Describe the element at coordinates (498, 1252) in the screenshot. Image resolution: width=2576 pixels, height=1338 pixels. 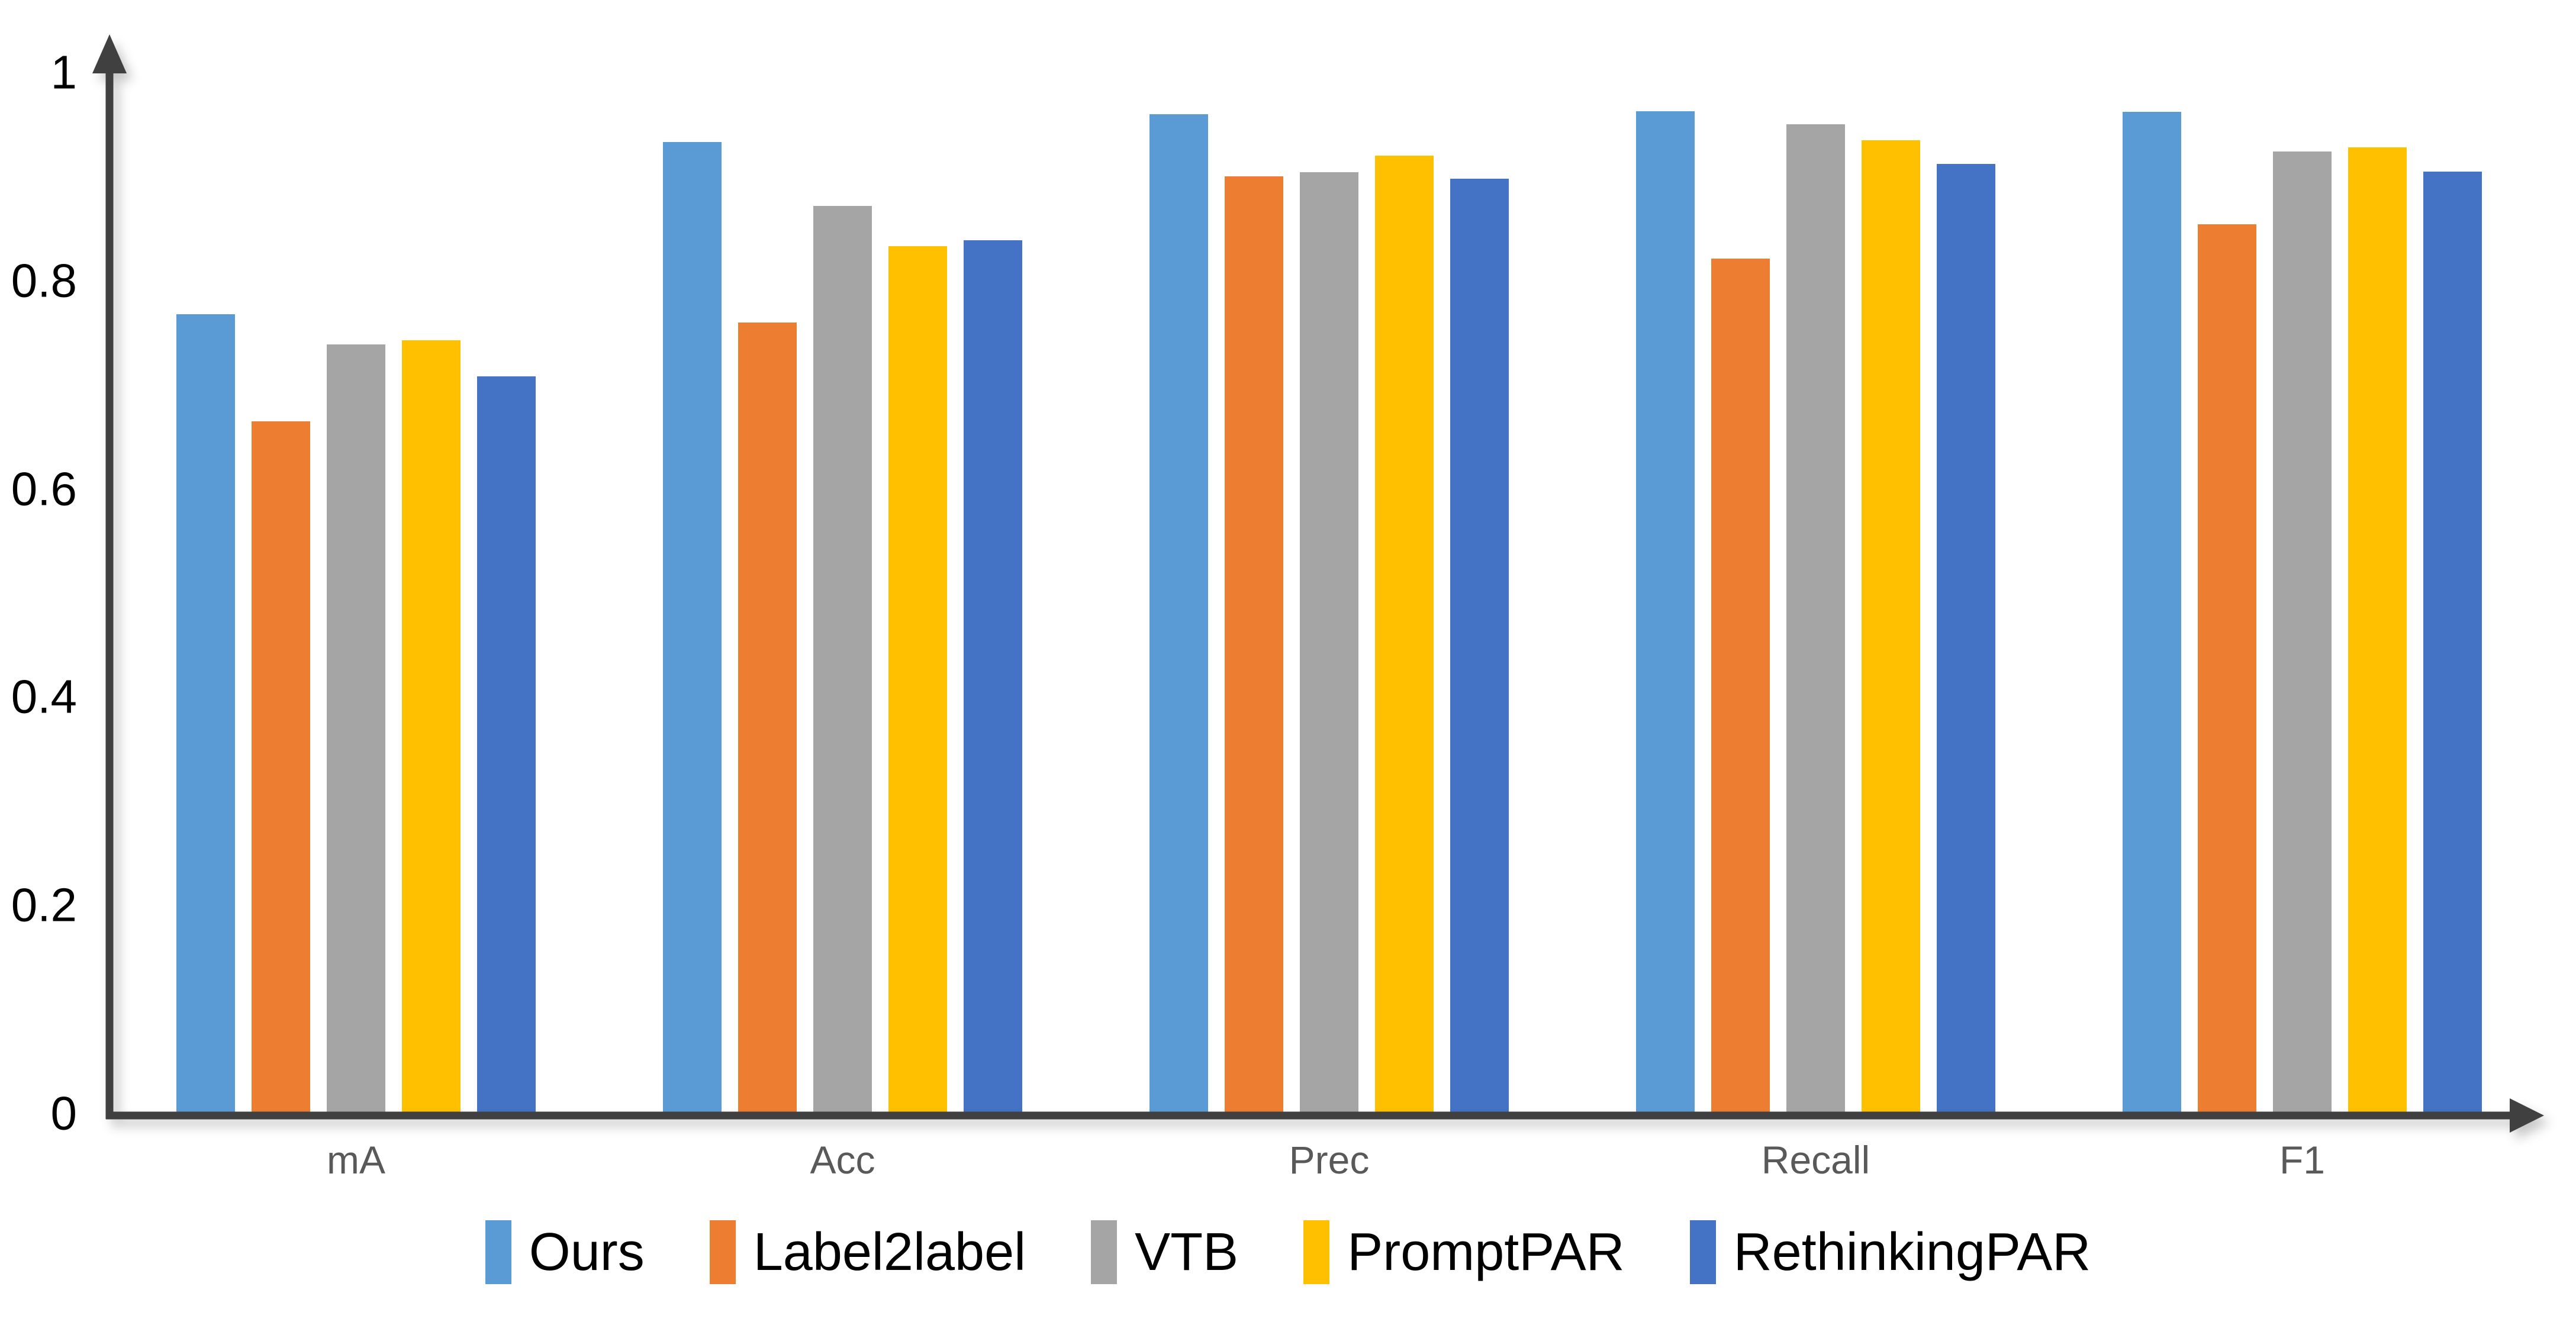
I see `legend-swatch-Ours` at that location.